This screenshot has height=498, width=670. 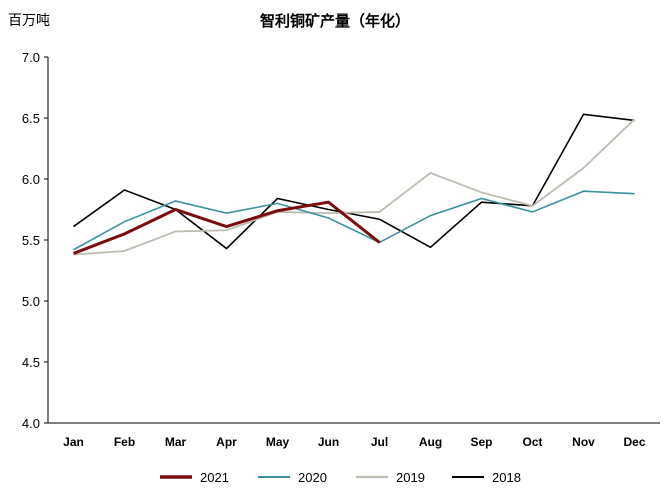 I want to click on x-tick-label: Feb, so click(x=124, y=442).